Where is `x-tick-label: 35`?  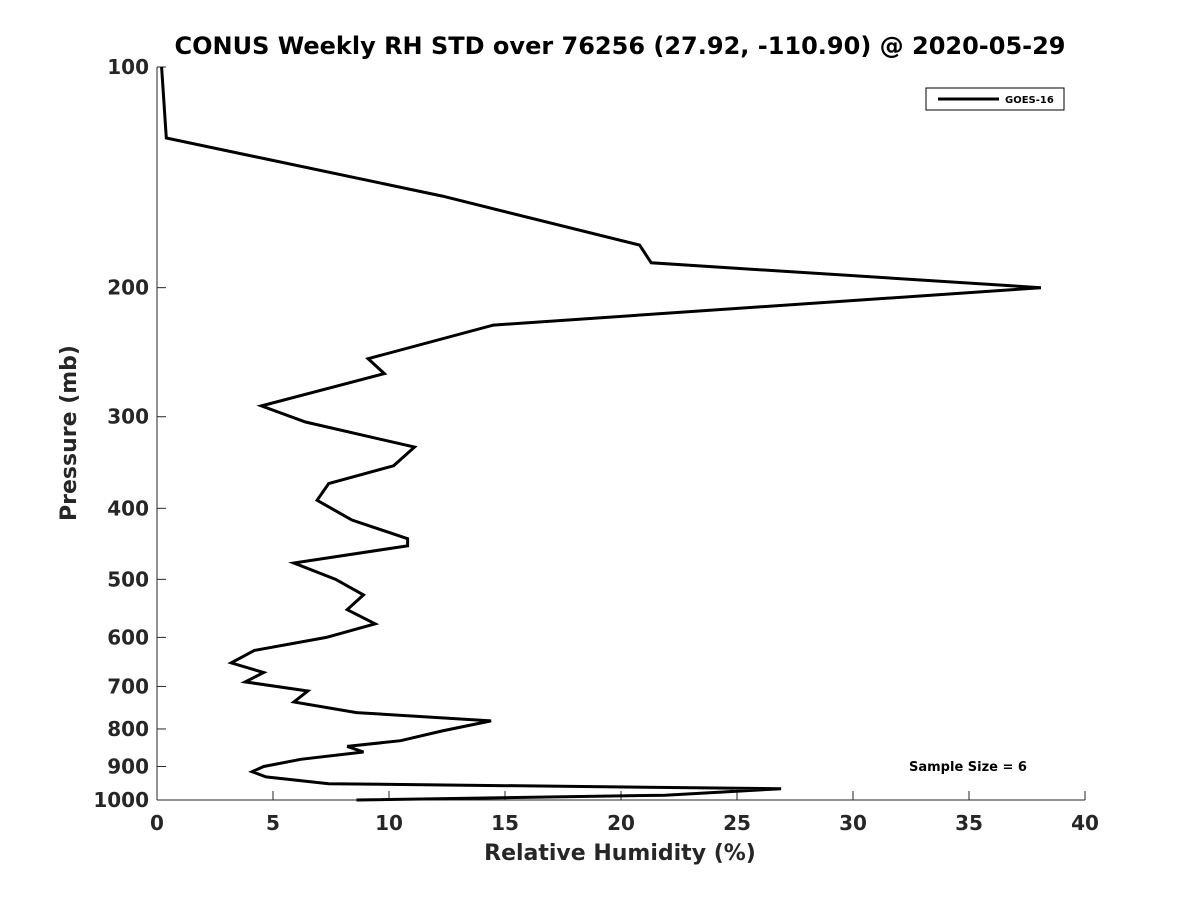 x-tick-label: 35 is located at coordinates (969, 823).